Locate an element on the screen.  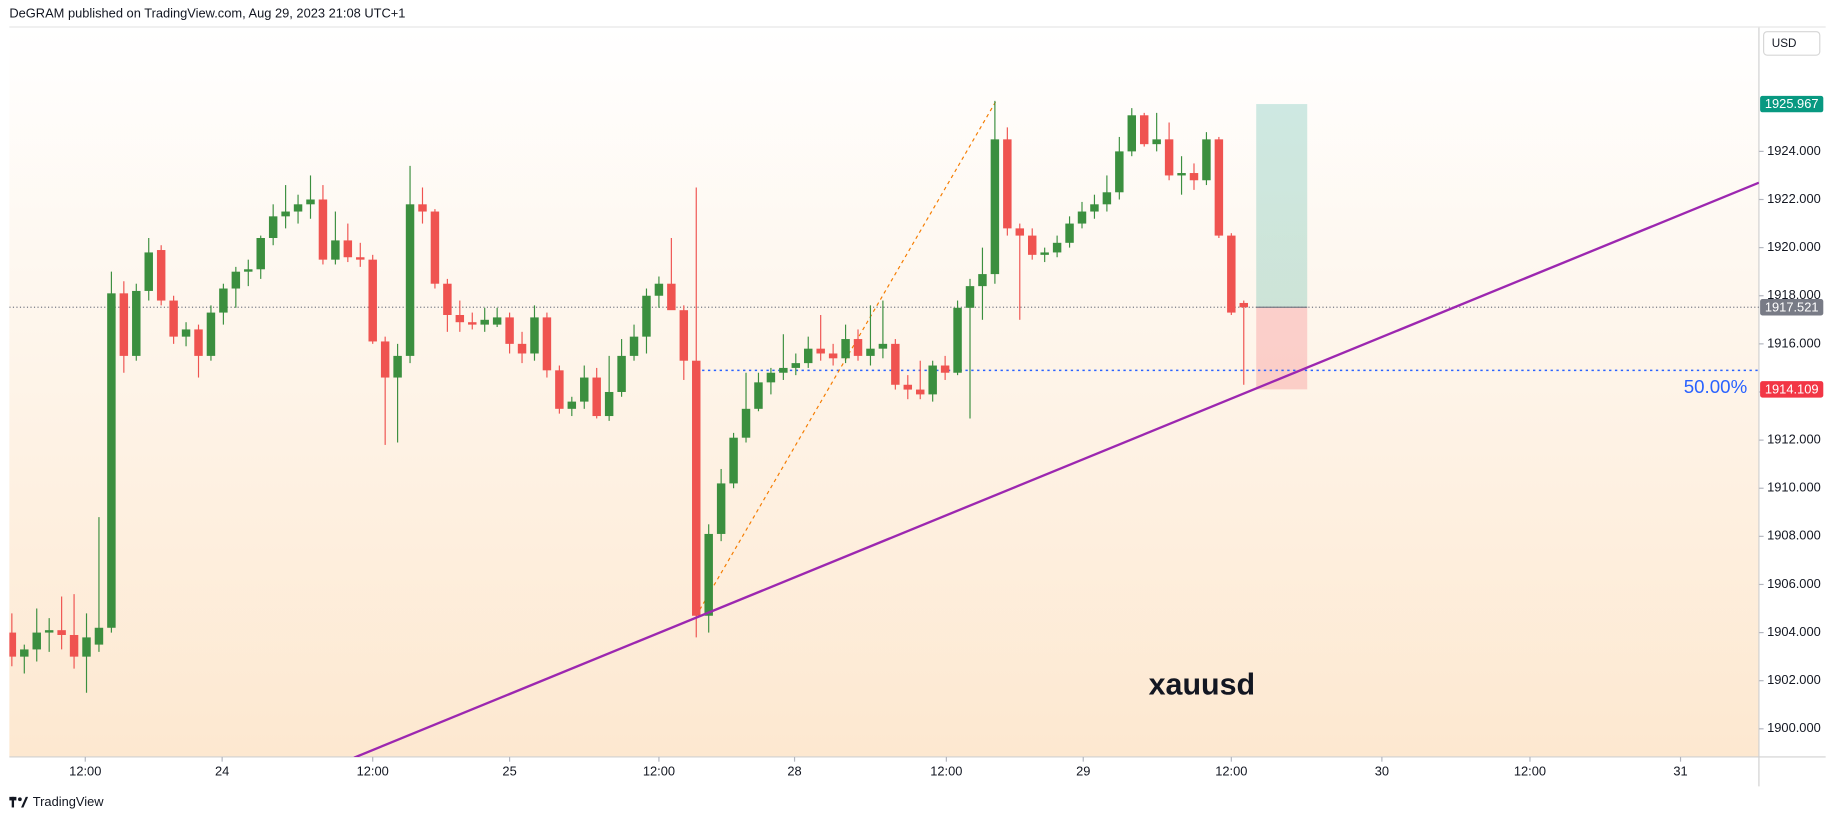
x-tick-label: 25 is located at coordinates (509, 771).